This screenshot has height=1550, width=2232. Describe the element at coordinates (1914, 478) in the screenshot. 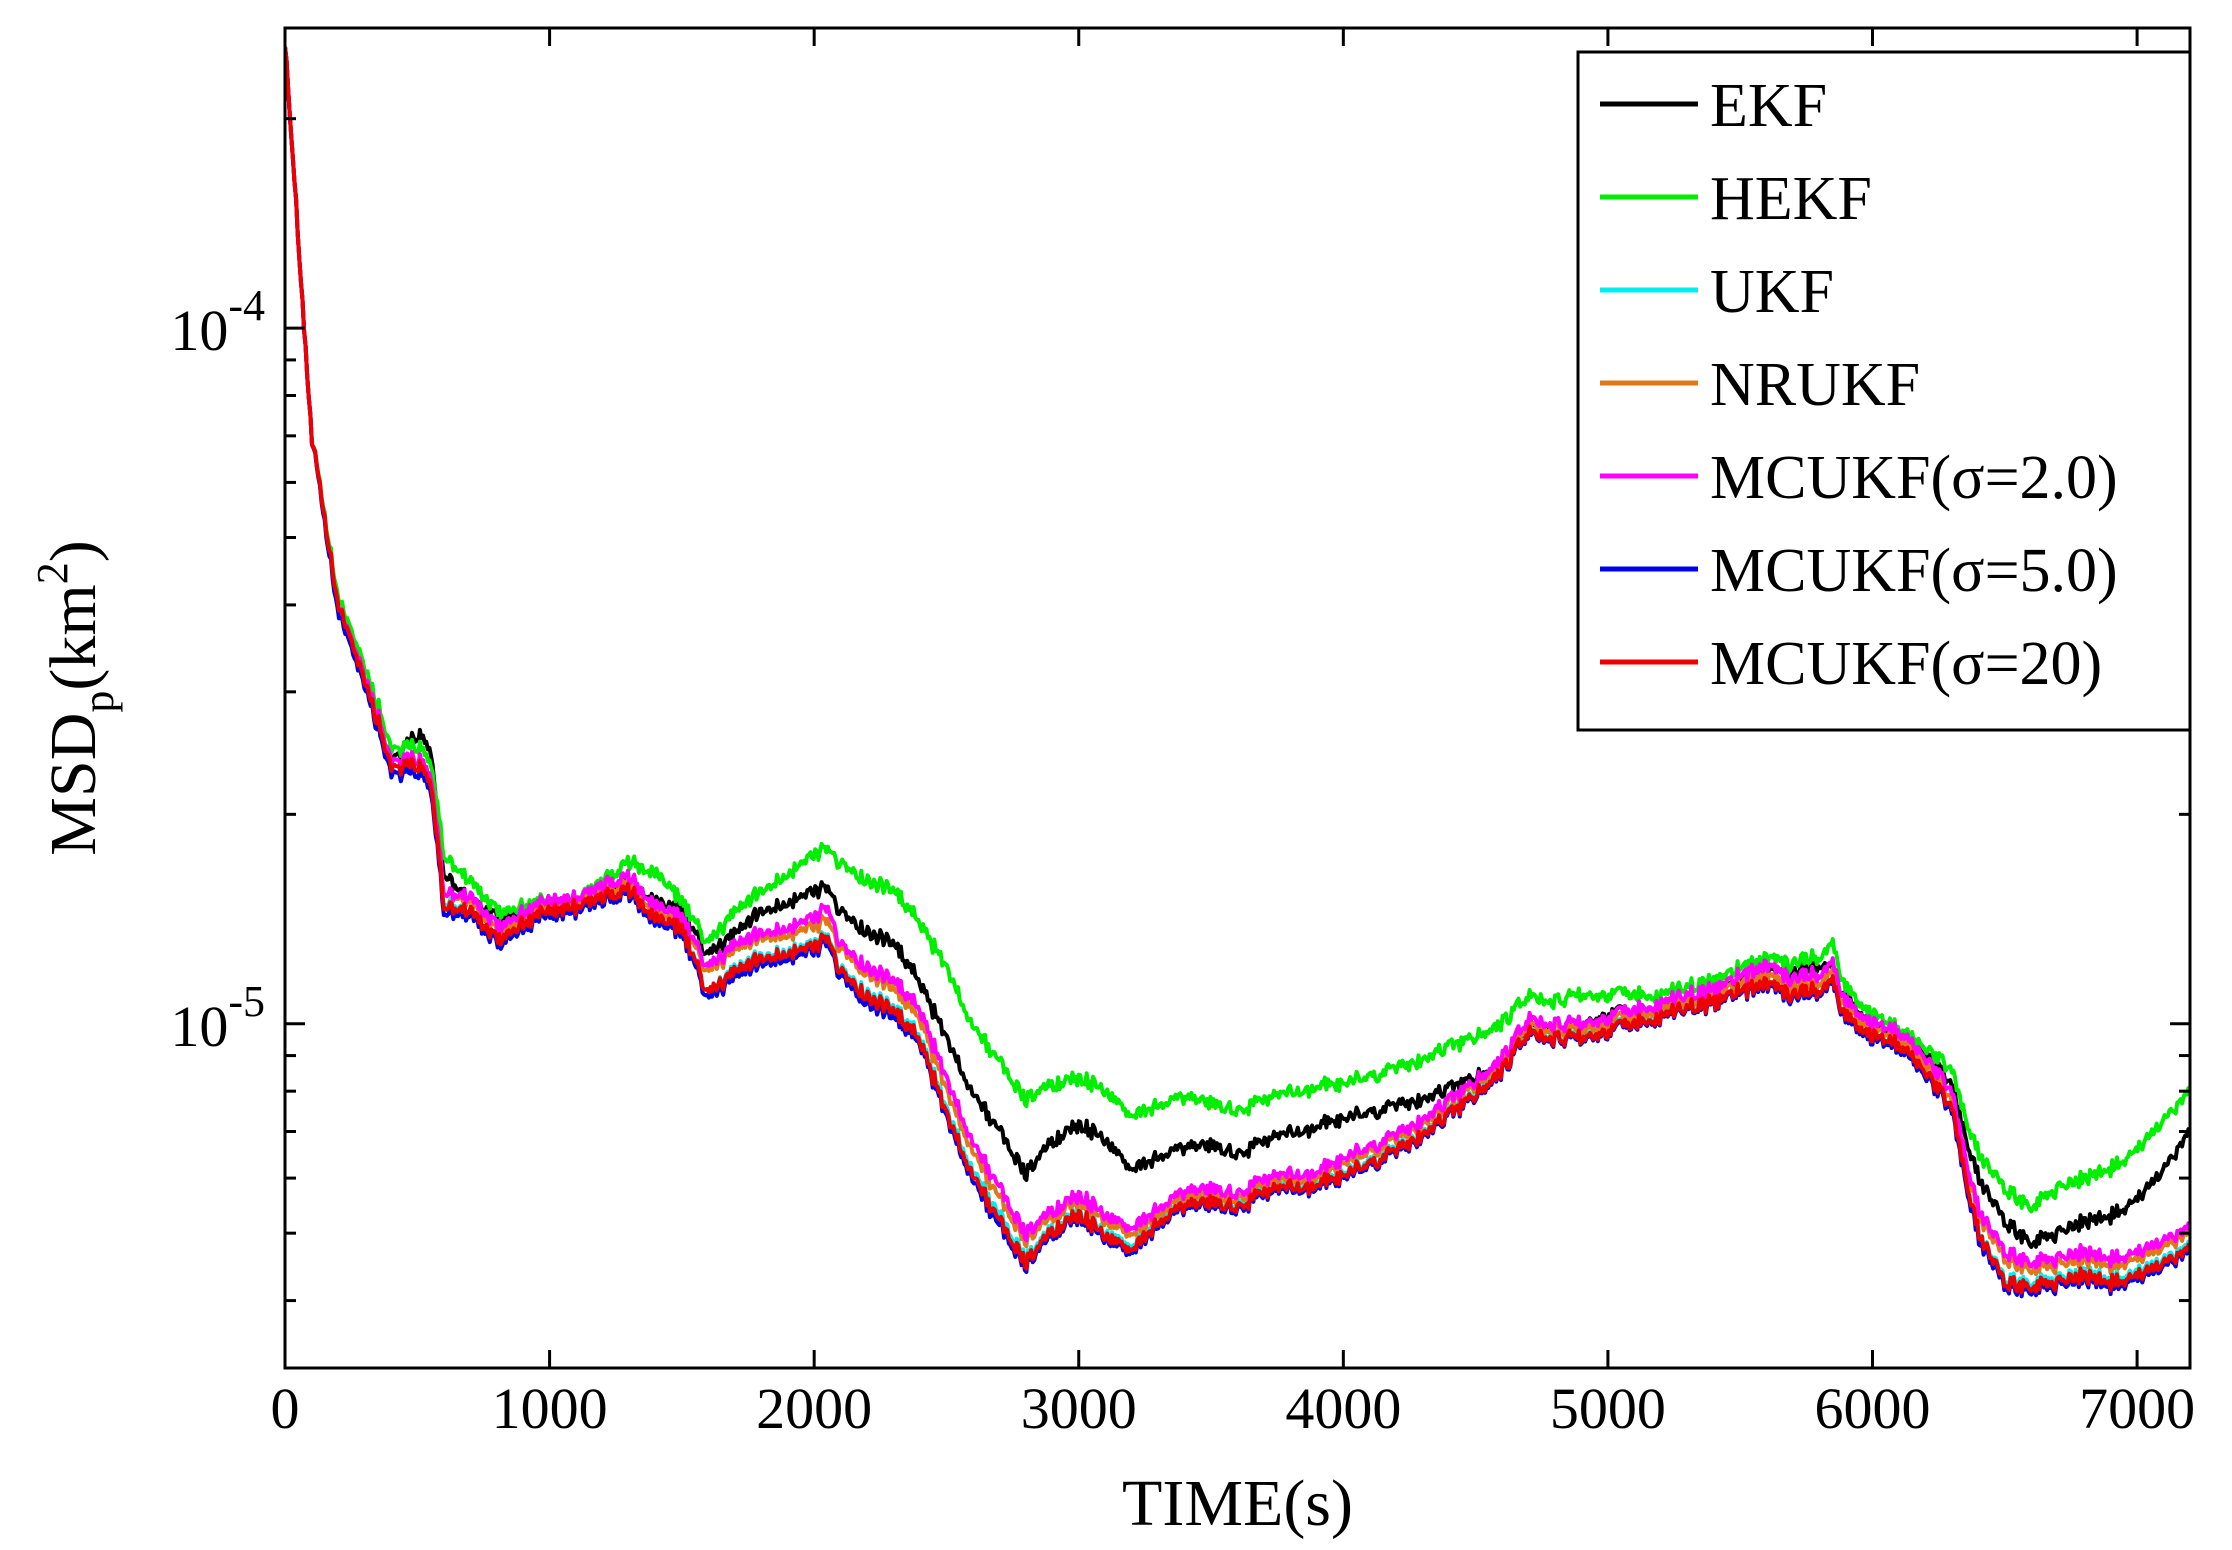

I see `legend-label: MCUKF(σ=2.0)` at that location.